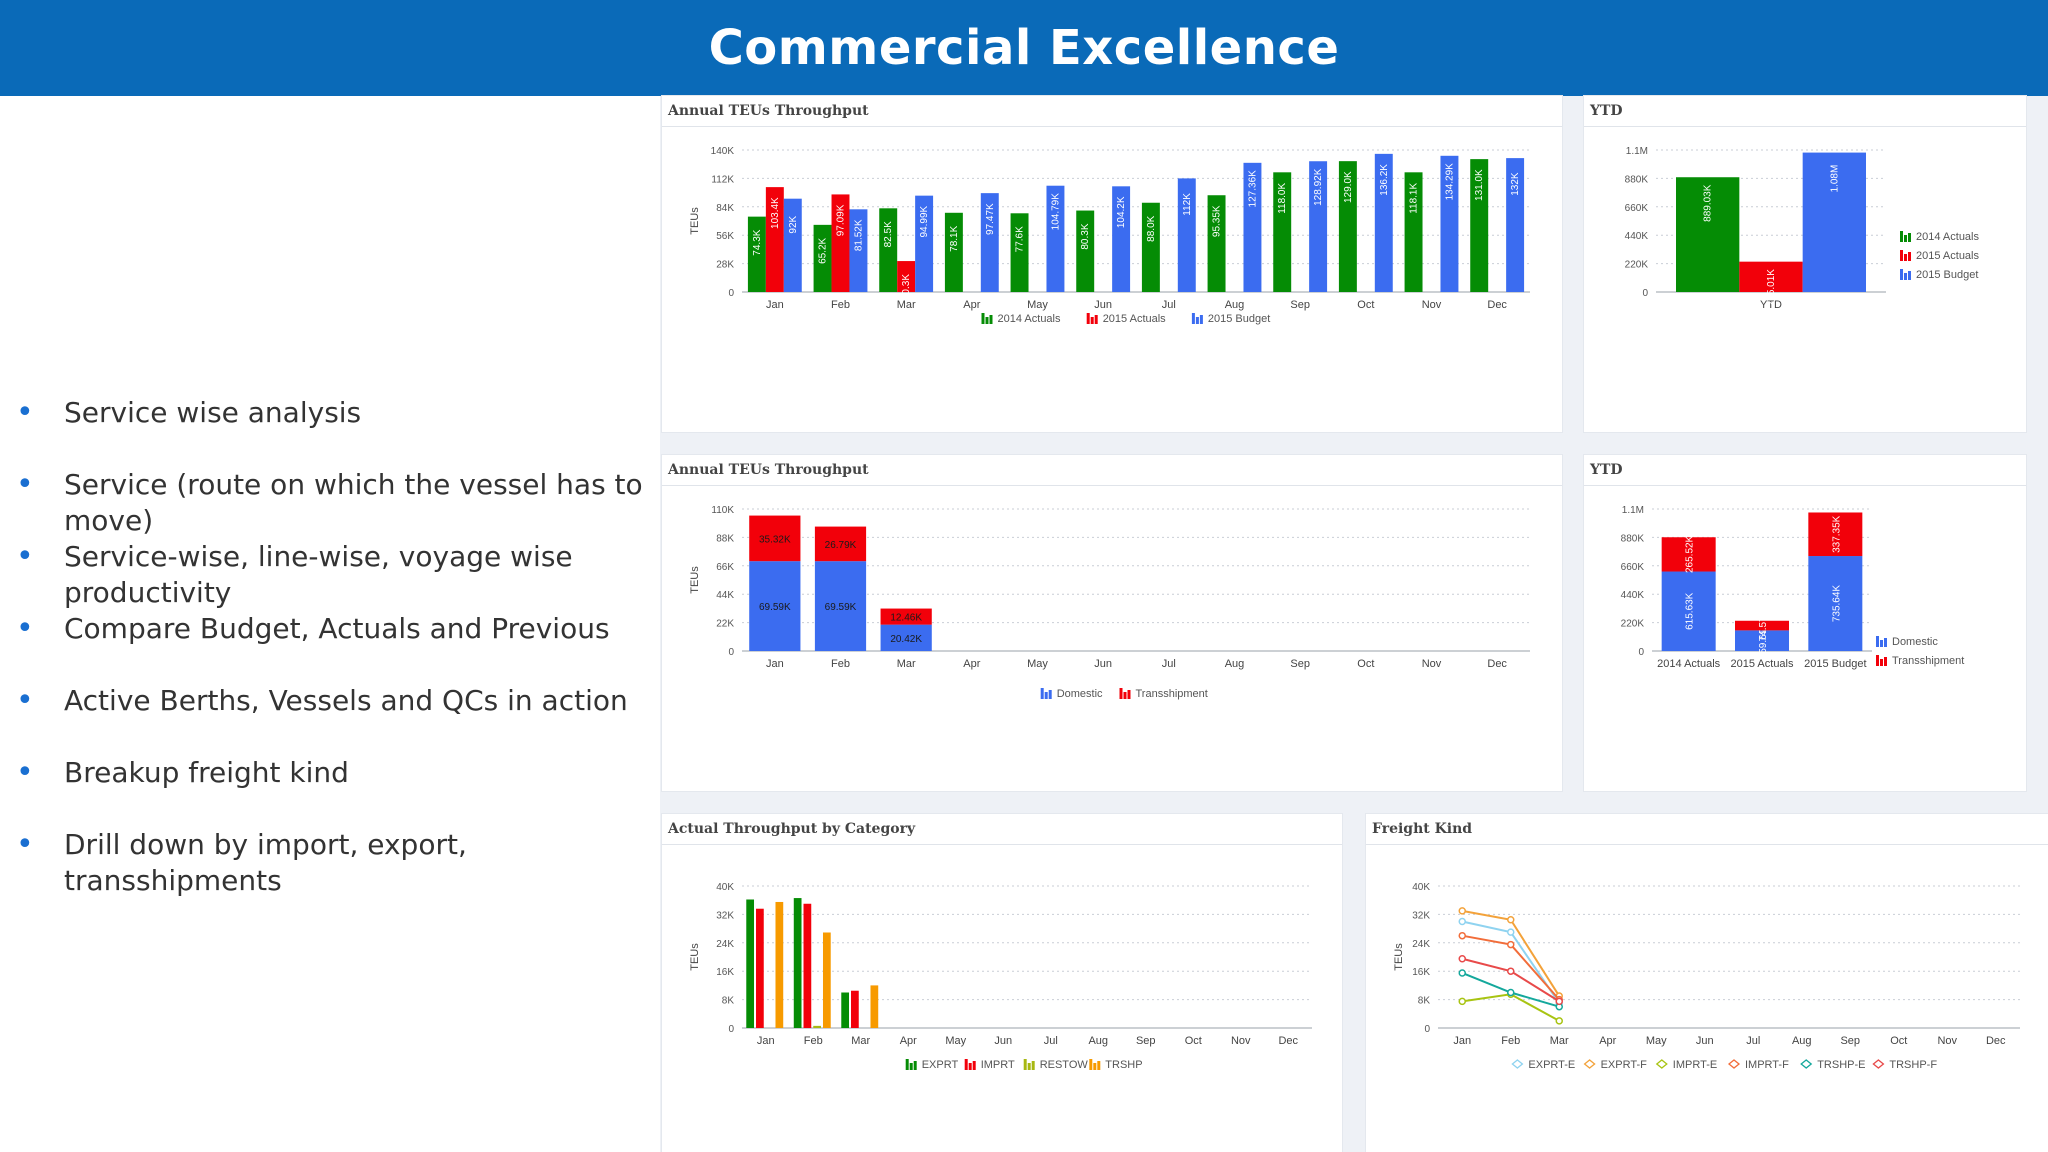 The width and height of the screenshot is (2048, 1152). Describe the element at coordinates (858, 235) in the screenshot. I see `data-label: 81.52K` at that location.